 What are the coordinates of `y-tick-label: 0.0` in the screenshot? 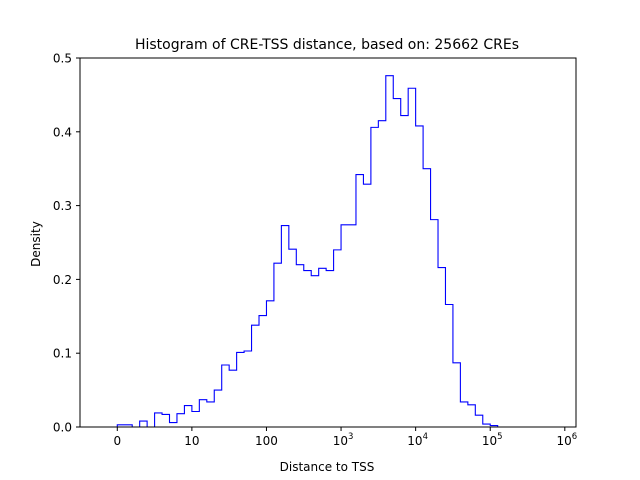 It's located at (62, 428).